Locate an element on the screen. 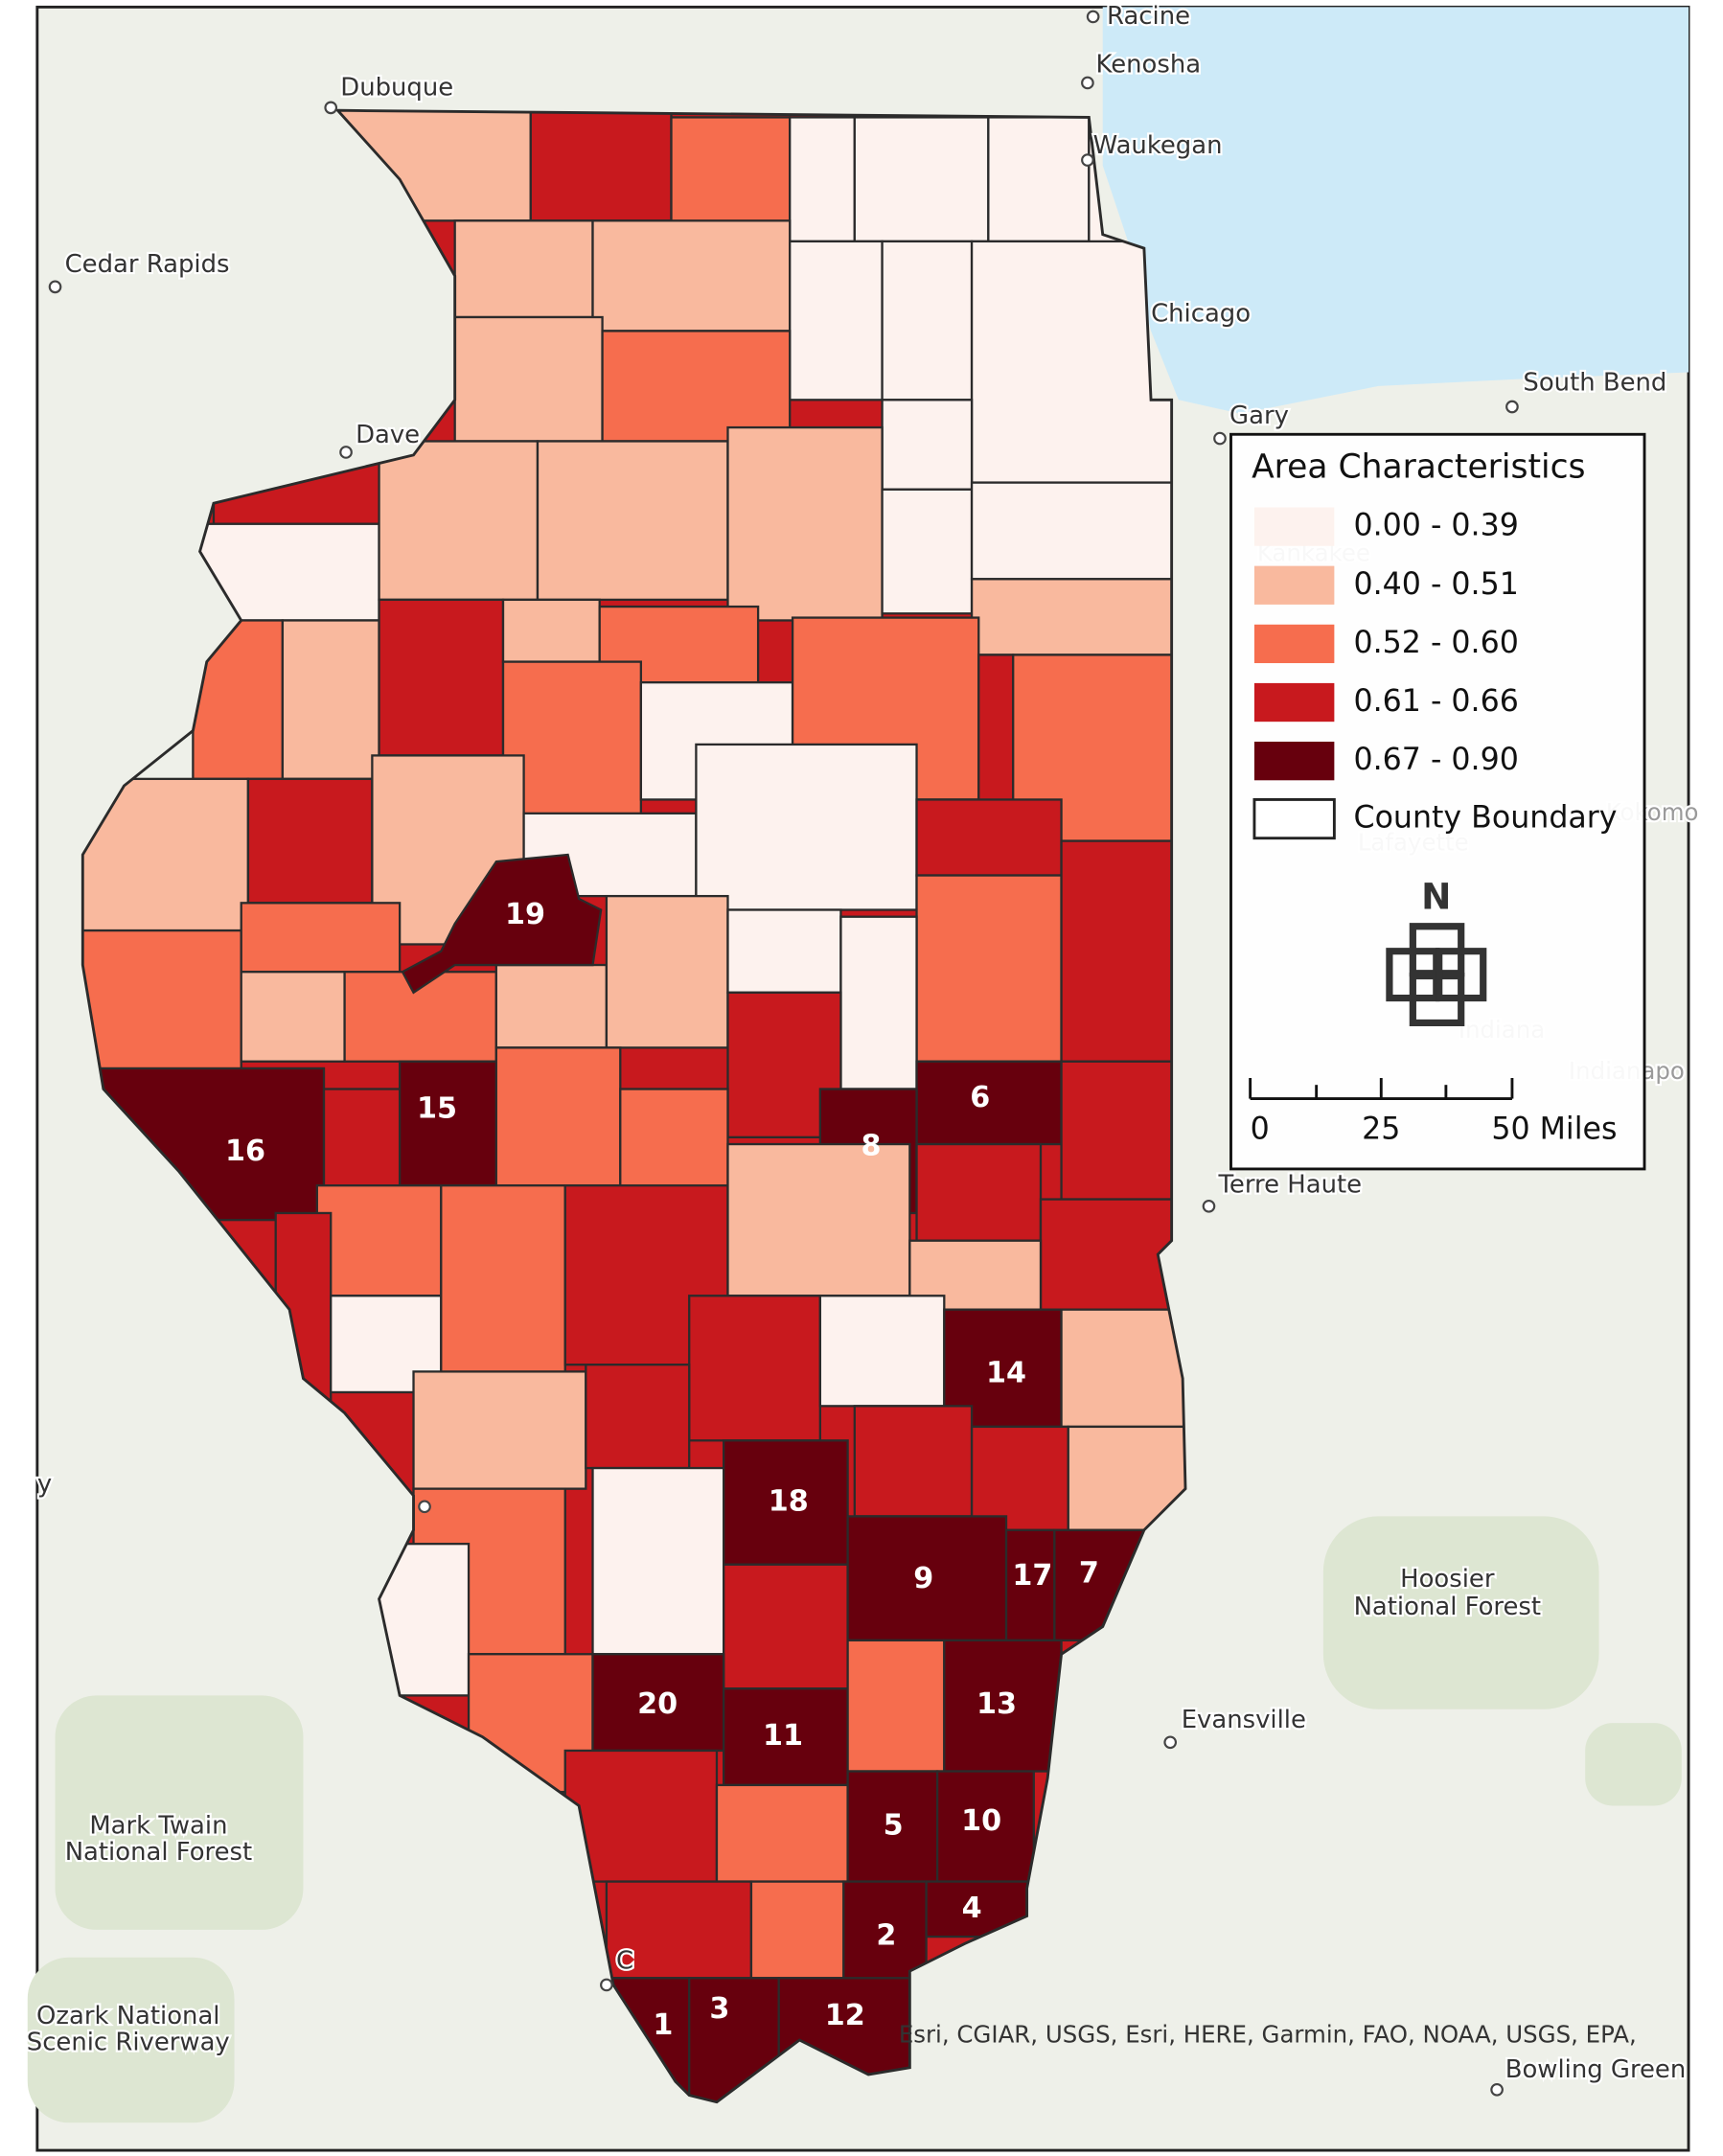 Image resolution: width=1723 pixels, height=2156 pixels. county-rank: 7 is located at coordinates (1089, 1573).